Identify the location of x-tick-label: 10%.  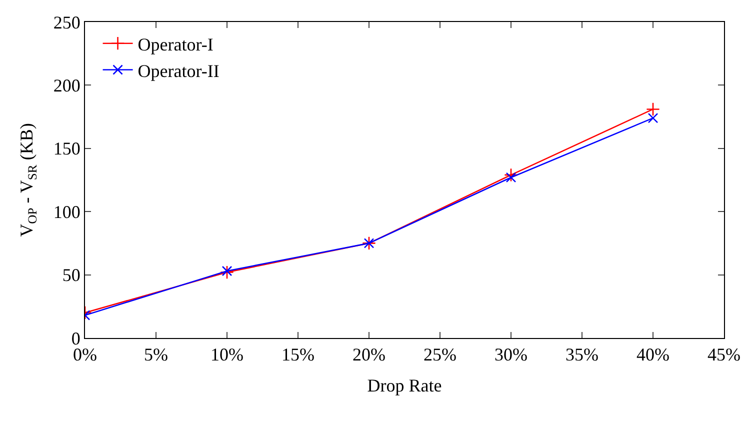
(227, 354).